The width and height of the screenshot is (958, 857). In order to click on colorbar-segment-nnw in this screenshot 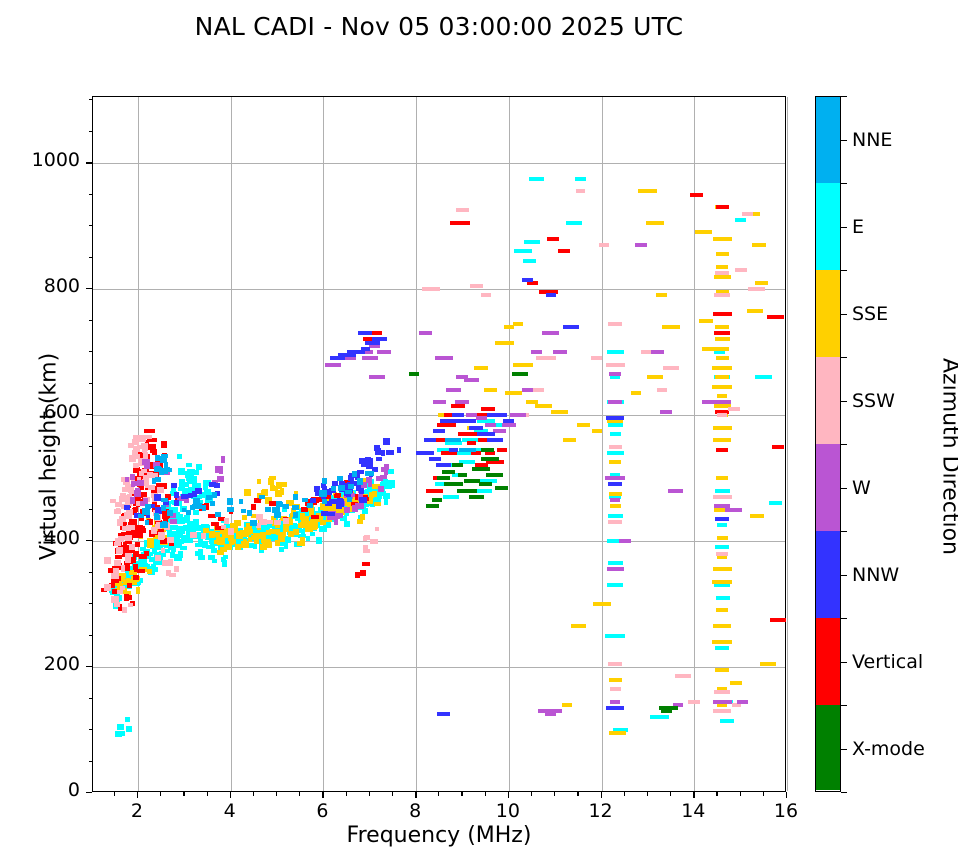, I will do `click(828, 574)`.